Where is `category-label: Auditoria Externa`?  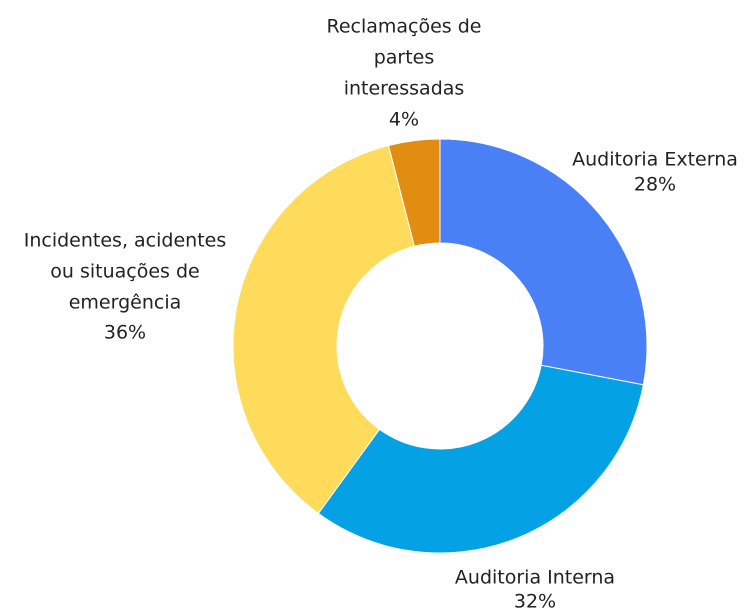
category-label: Auditoria Externa is located at coordinates (655, 160).